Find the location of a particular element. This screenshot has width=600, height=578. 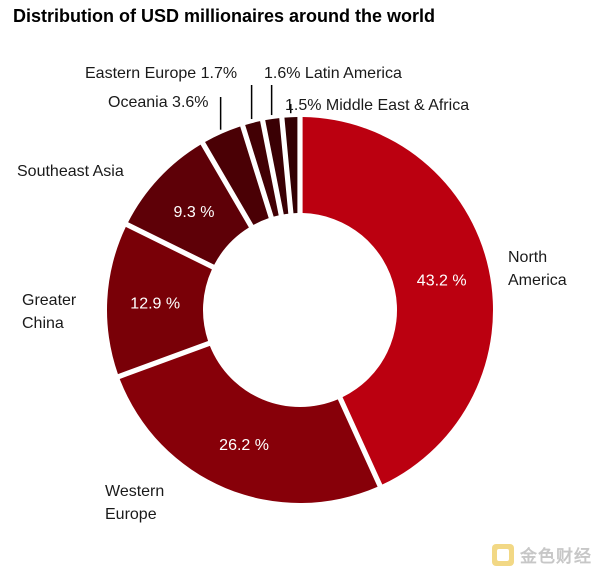

category-label-eastern-europe: Eastern Europe 1.7% is located at coordinates (161, 73).